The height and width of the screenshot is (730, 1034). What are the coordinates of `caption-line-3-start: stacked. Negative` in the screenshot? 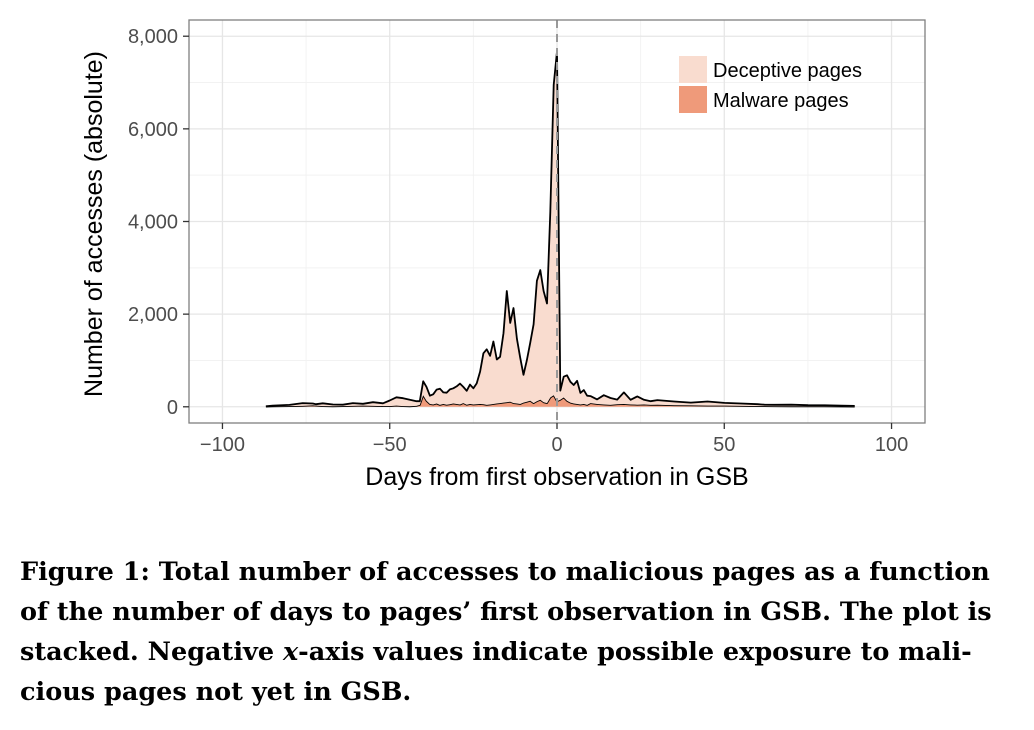 It's located at (151, 652).